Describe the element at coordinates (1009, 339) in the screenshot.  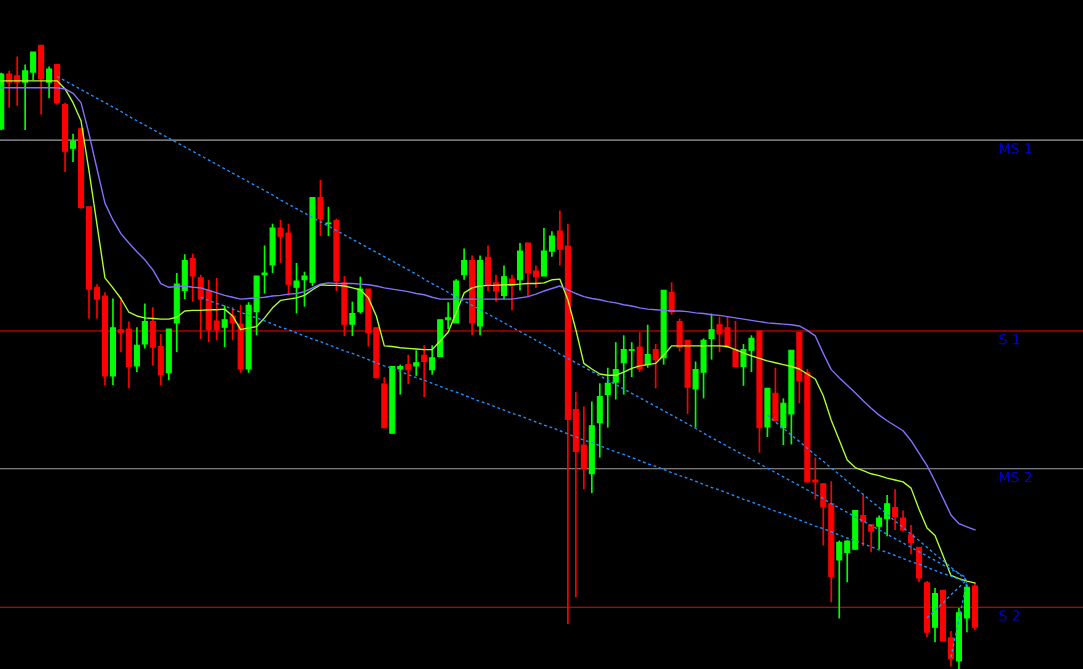
I see `ref-line-label: S 1` at that location.